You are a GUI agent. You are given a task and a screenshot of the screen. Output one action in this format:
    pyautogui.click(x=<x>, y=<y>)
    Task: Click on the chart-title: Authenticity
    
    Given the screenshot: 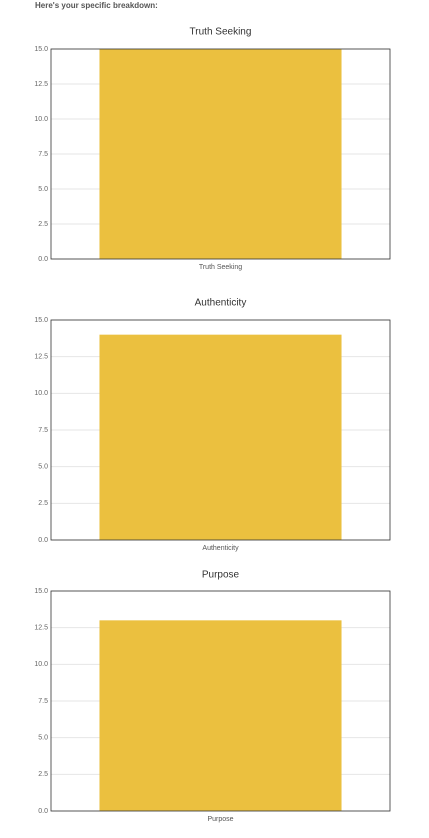 What is the action you would take?
    pyautogui.click(x=221, y=303)
    